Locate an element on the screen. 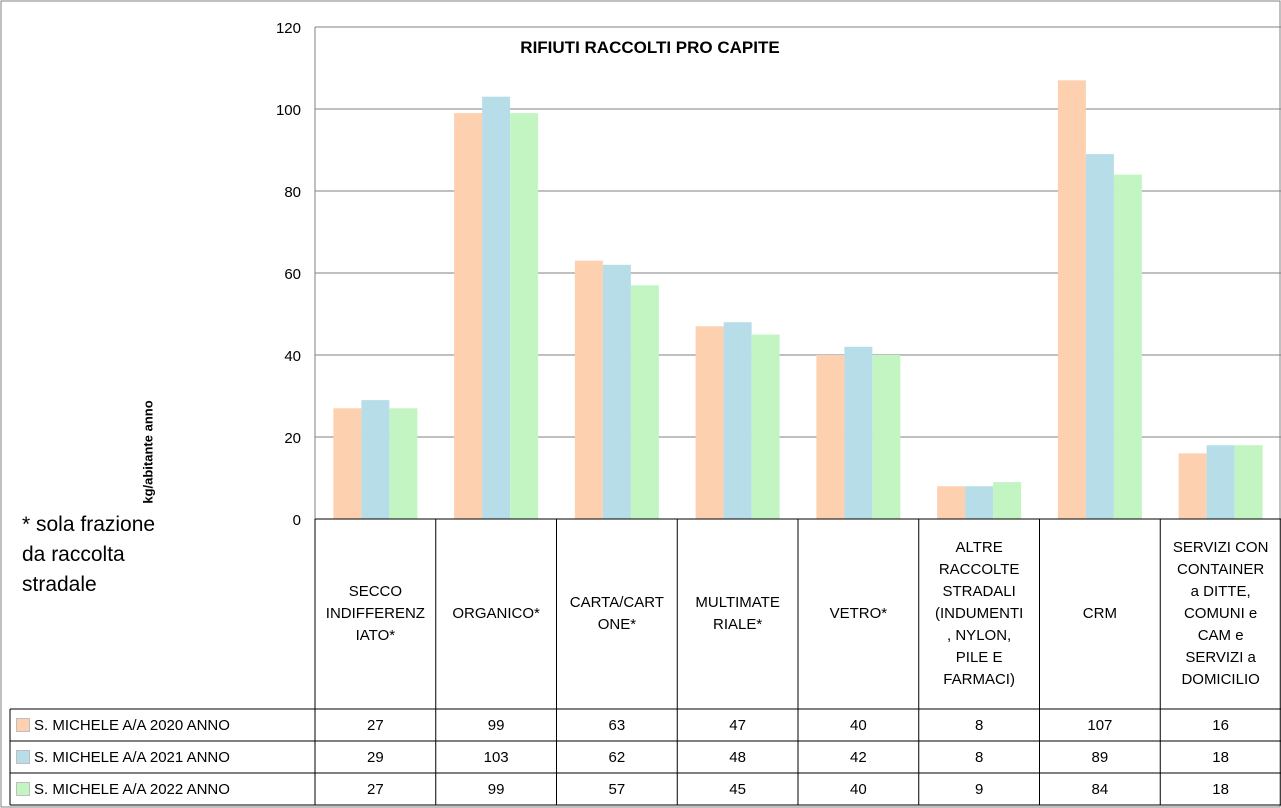 The height and width of the screenshot is (808, 1281). legend-label: S. MICHELE A/A 2021 ANNO is located at coordinates (132, 757).